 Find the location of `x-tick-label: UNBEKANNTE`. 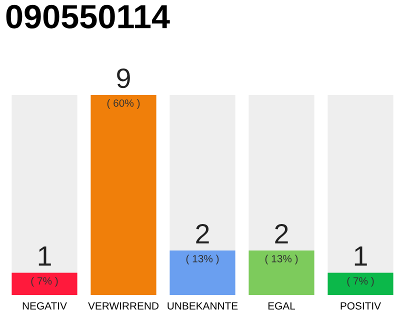

x-tick-label: UNBEKANNTE is located at coordinates (203, 306).